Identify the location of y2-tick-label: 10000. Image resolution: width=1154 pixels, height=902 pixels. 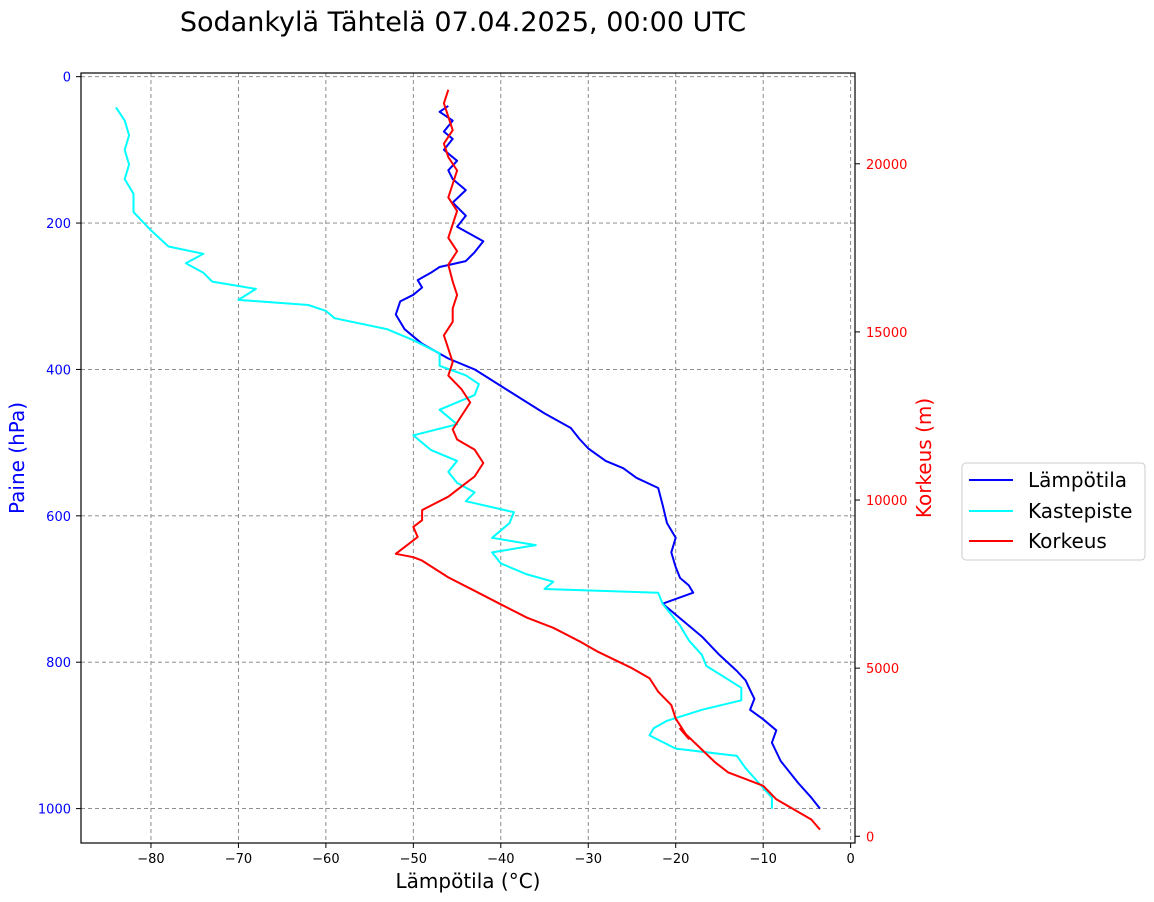
(886, 501).